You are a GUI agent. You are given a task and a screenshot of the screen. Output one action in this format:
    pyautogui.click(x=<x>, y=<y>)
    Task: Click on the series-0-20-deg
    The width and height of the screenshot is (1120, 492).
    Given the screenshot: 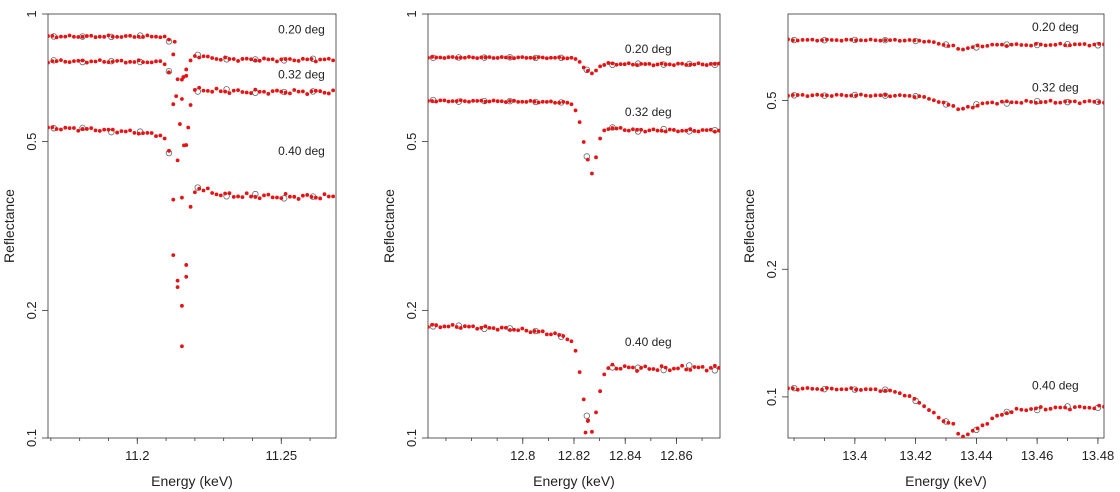 What is the action you would take?
    pyautogui.click(x=946, y=44)
    